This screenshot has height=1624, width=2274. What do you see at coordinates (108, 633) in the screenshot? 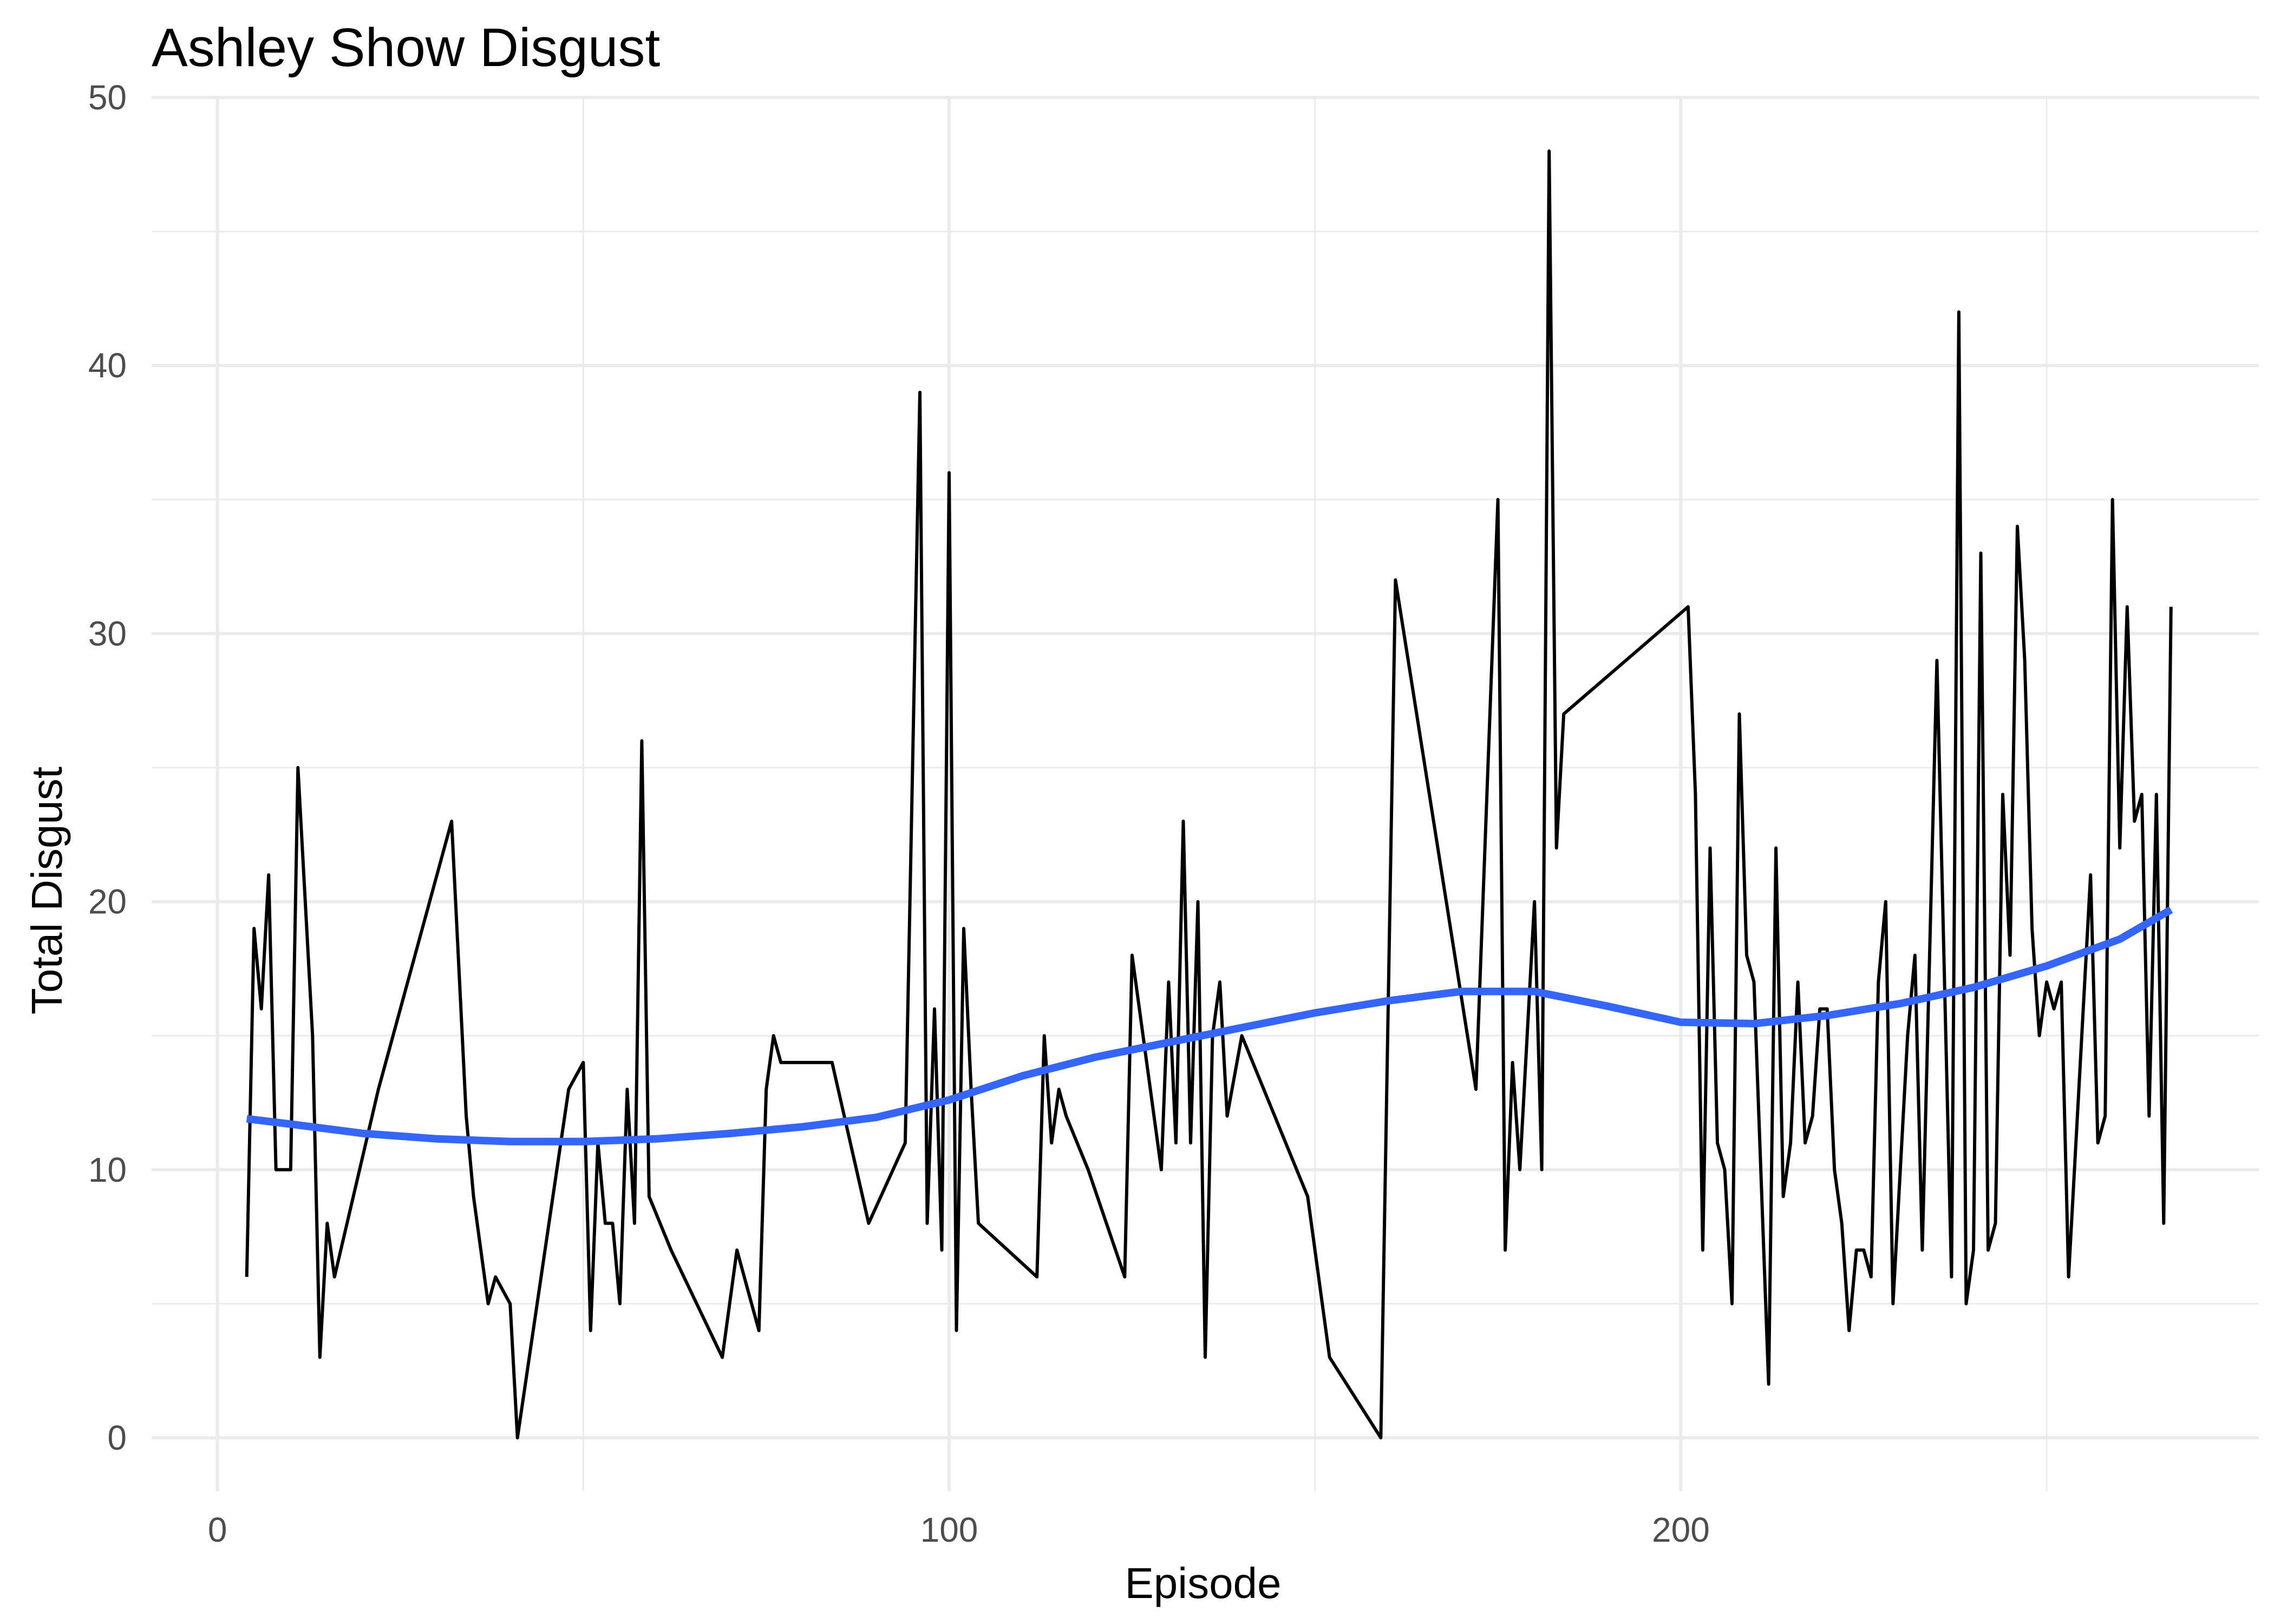
I see `y-tick-label: 30` at bounding box center [108, 633].